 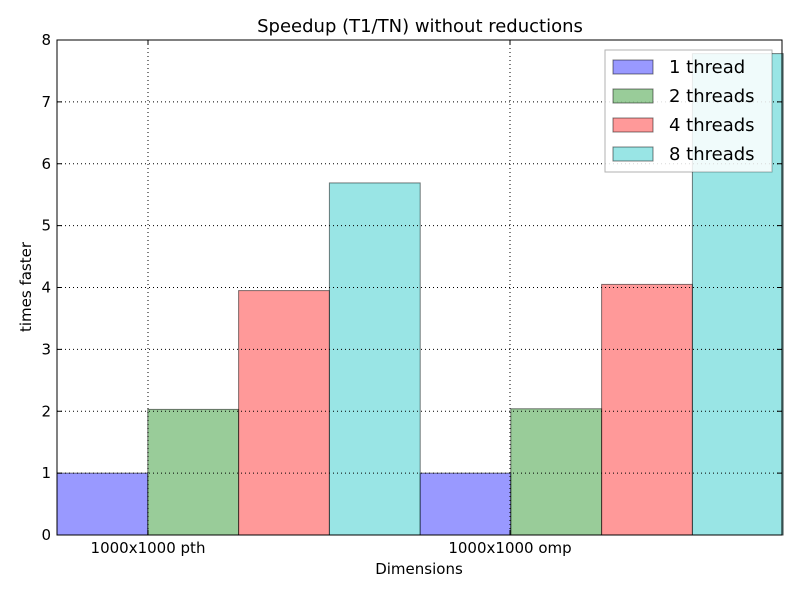 I want to click on y-tick-label: 8, so click(x=46, y=40).